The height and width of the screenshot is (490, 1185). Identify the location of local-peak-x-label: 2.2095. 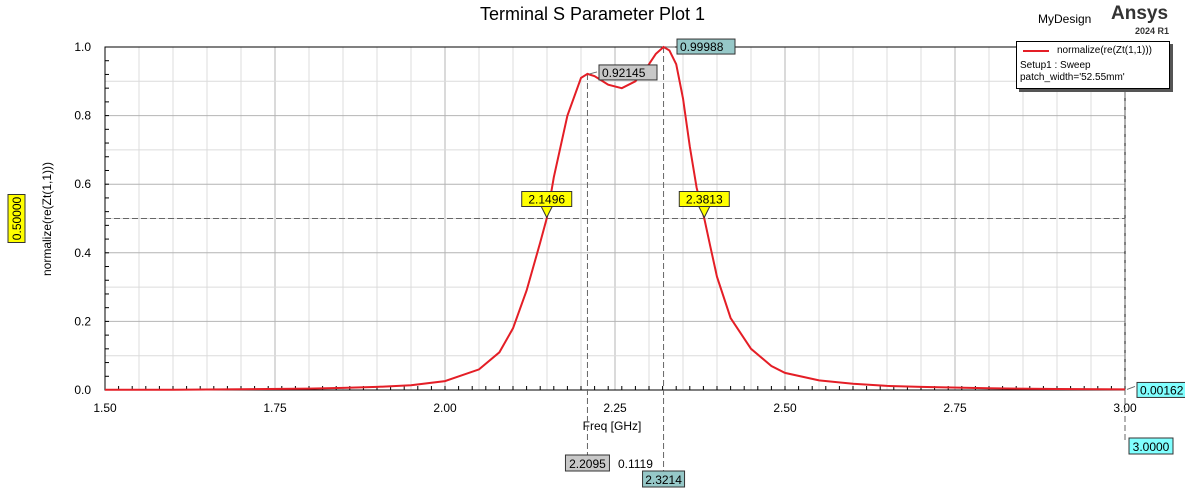
(587, 463).